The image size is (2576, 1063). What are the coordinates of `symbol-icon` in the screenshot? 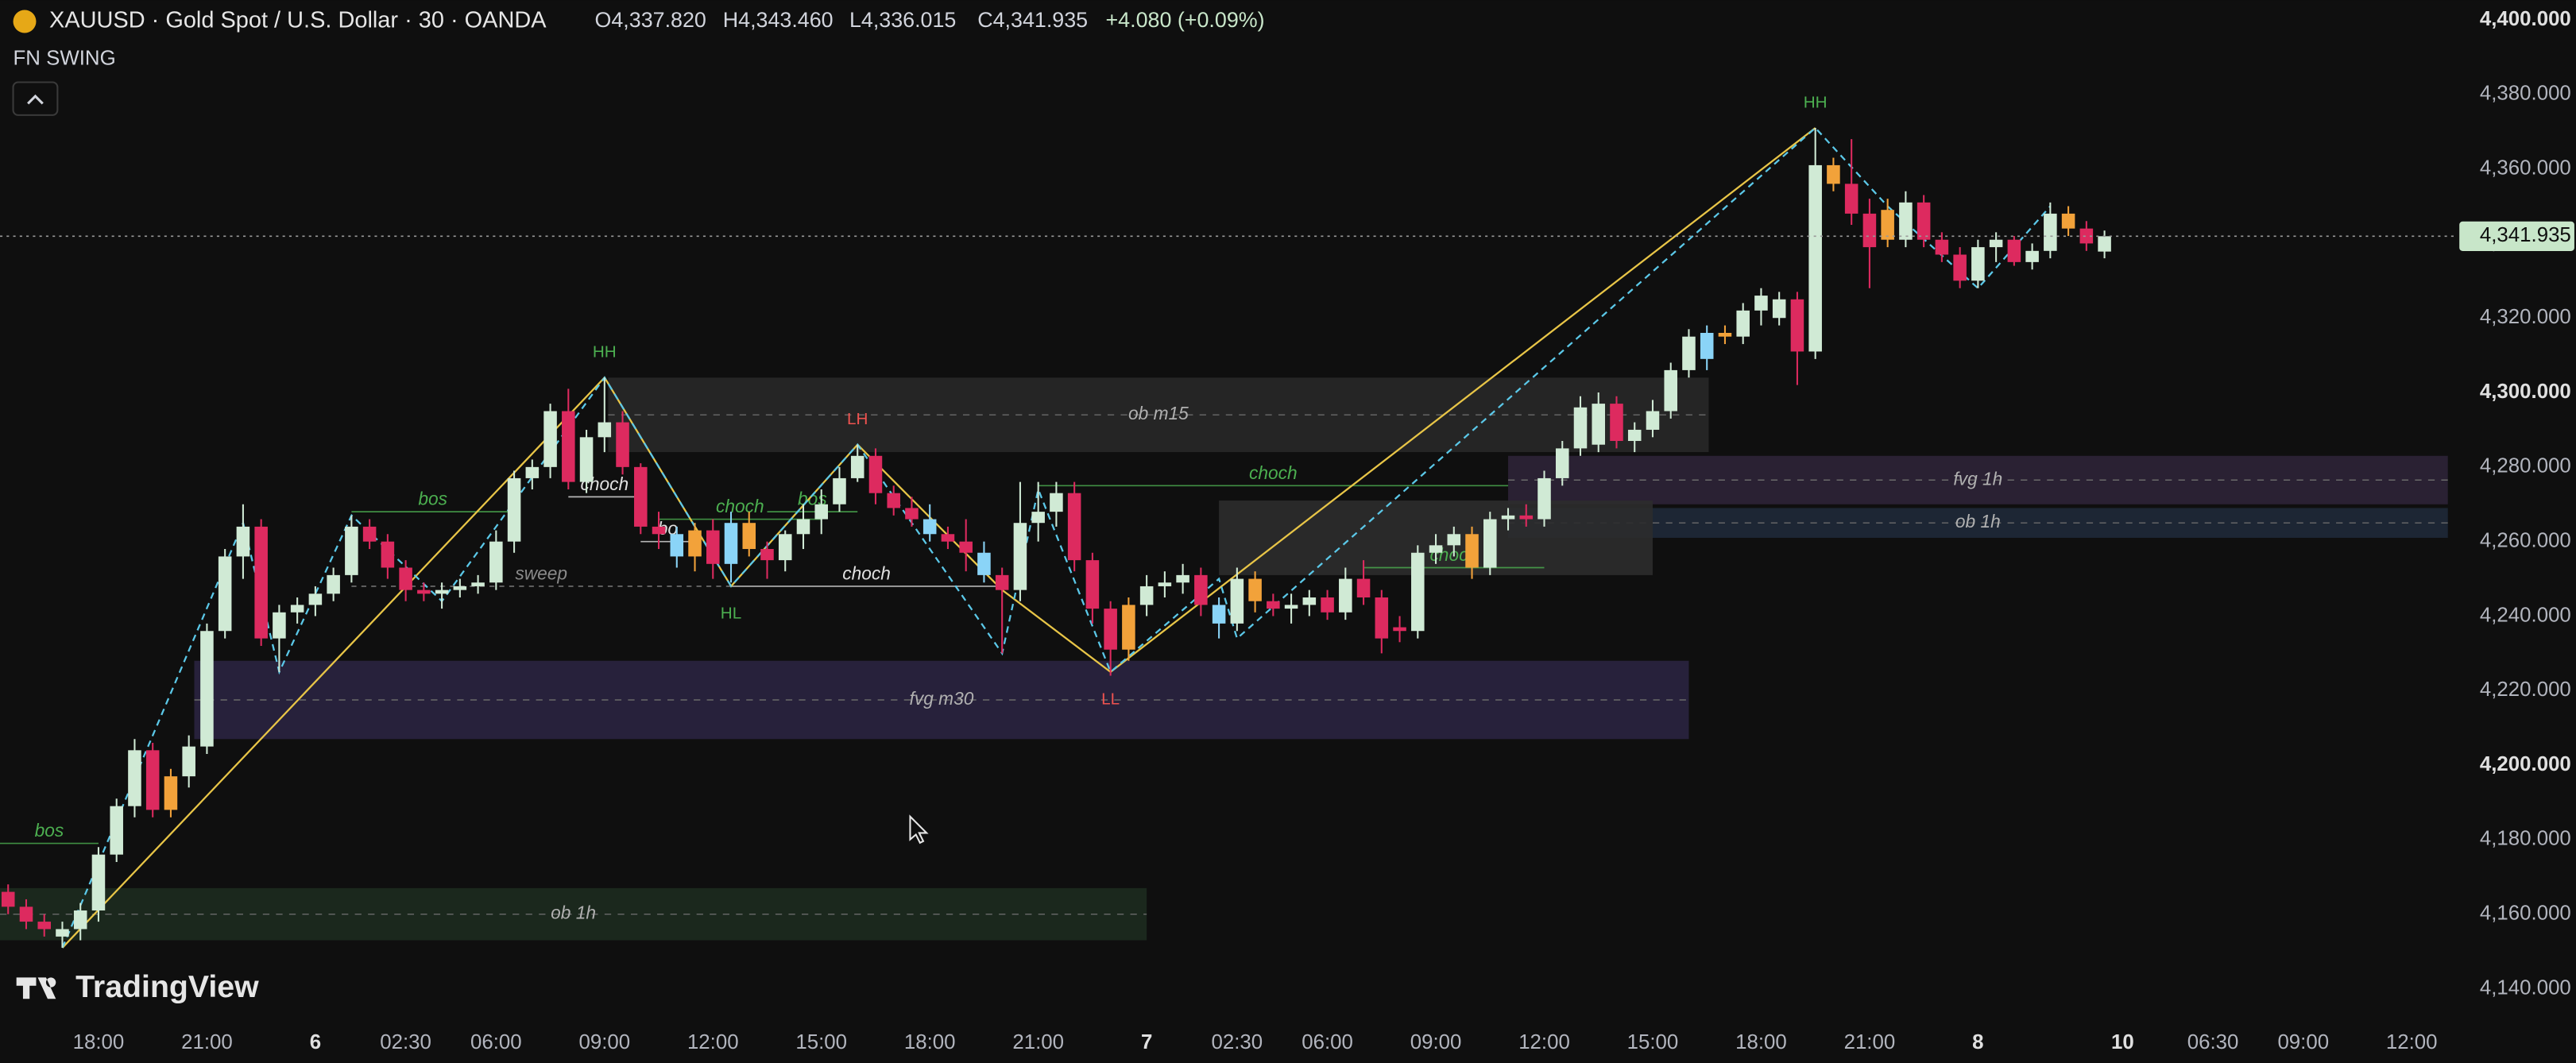 It's located at (25, 21).